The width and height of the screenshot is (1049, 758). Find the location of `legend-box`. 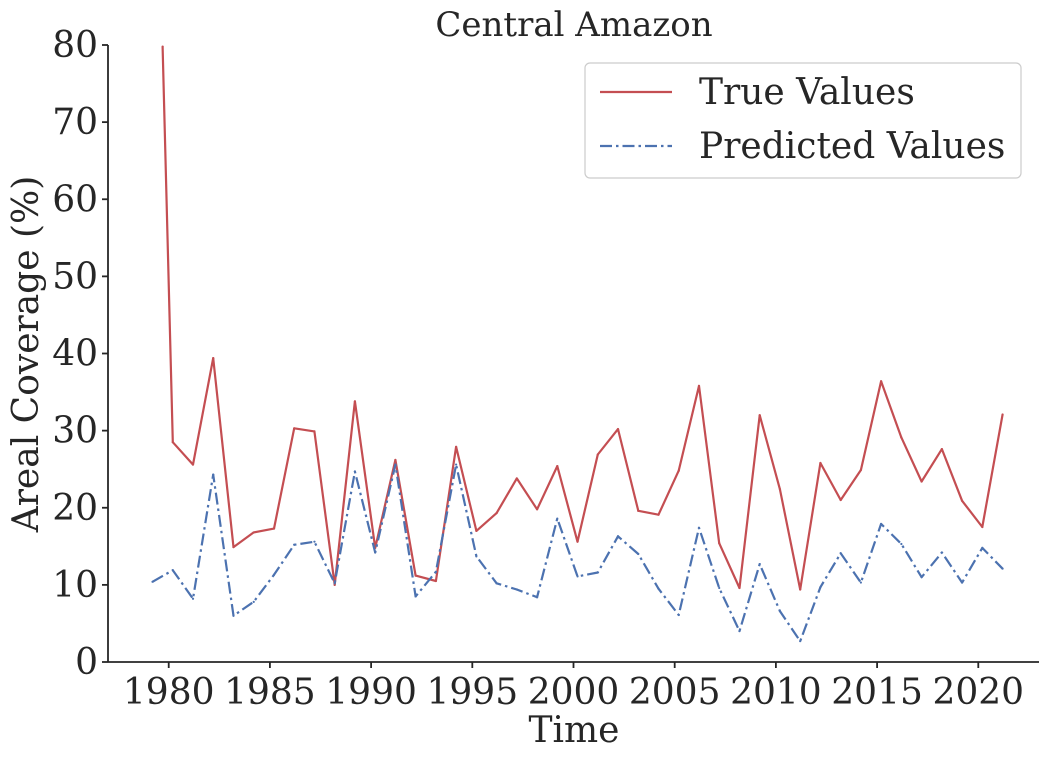

legend-box is located at coordinates (803, 120).